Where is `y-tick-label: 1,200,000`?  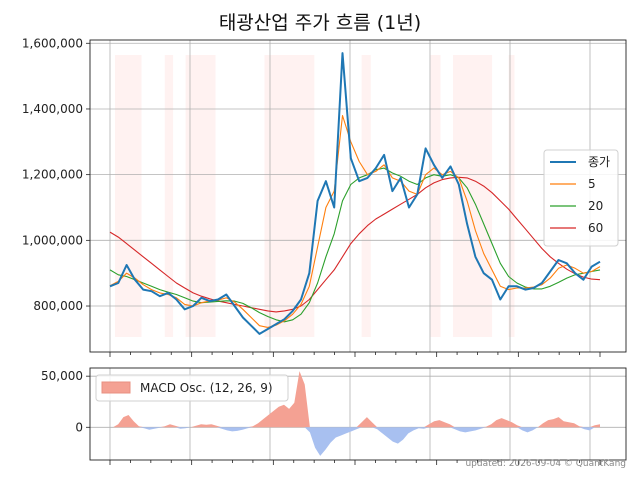 y-tick-label: 1,200,000 is located at coordinates (52, 175).